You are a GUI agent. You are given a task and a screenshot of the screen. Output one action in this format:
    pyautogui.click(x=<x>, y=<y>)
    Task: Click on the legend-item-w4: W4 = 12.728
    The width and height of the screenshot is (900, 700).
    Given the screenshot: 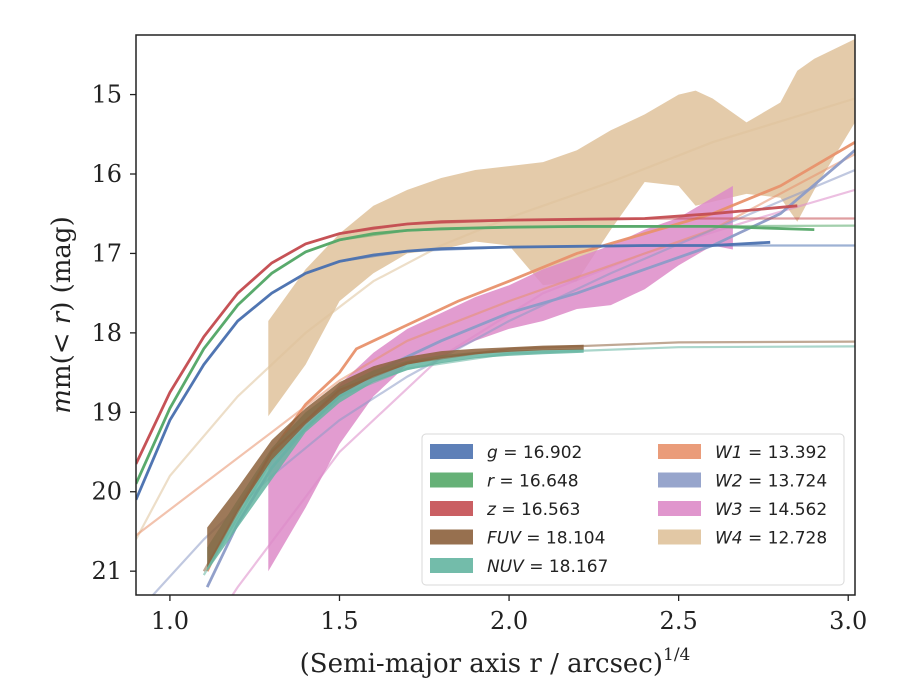 What is the action you would take?
    pyautogui.click(x=742, y=539)
    